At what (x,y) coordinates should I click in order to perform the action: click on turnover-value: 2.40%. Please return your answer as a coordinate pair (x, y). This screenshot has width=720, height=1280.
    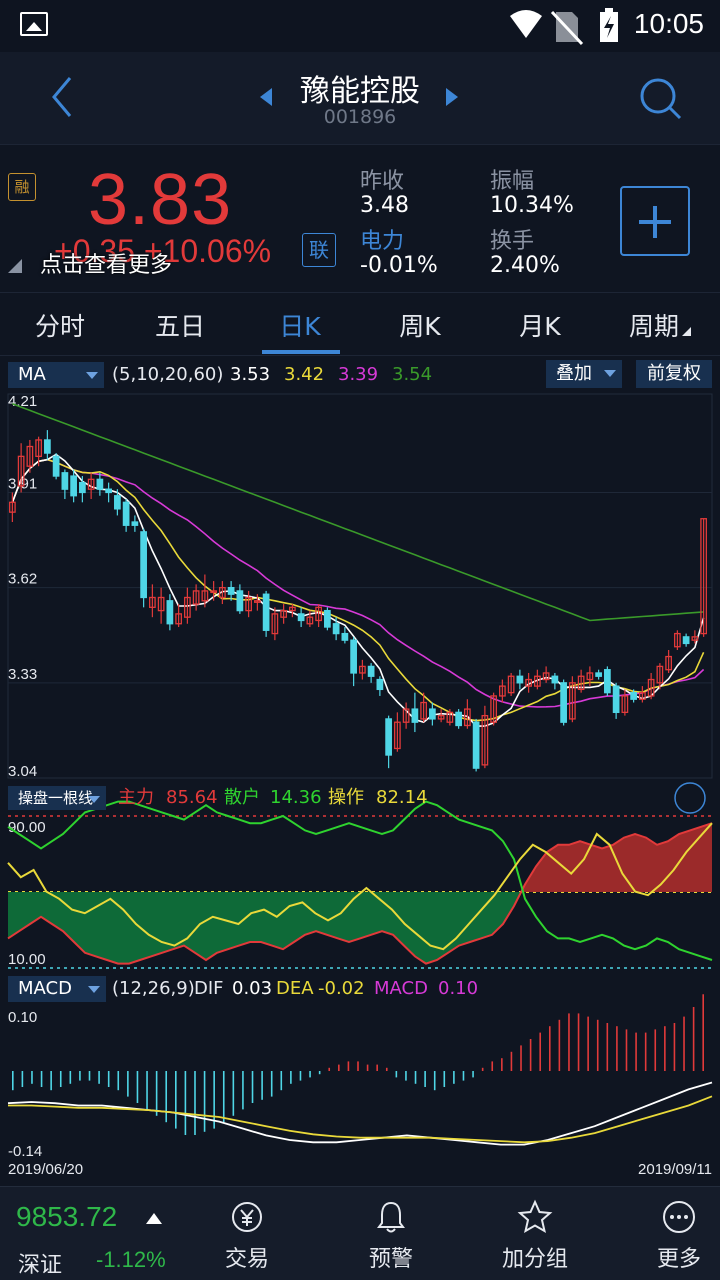
    Looking at the image, I should click on (525, 265).